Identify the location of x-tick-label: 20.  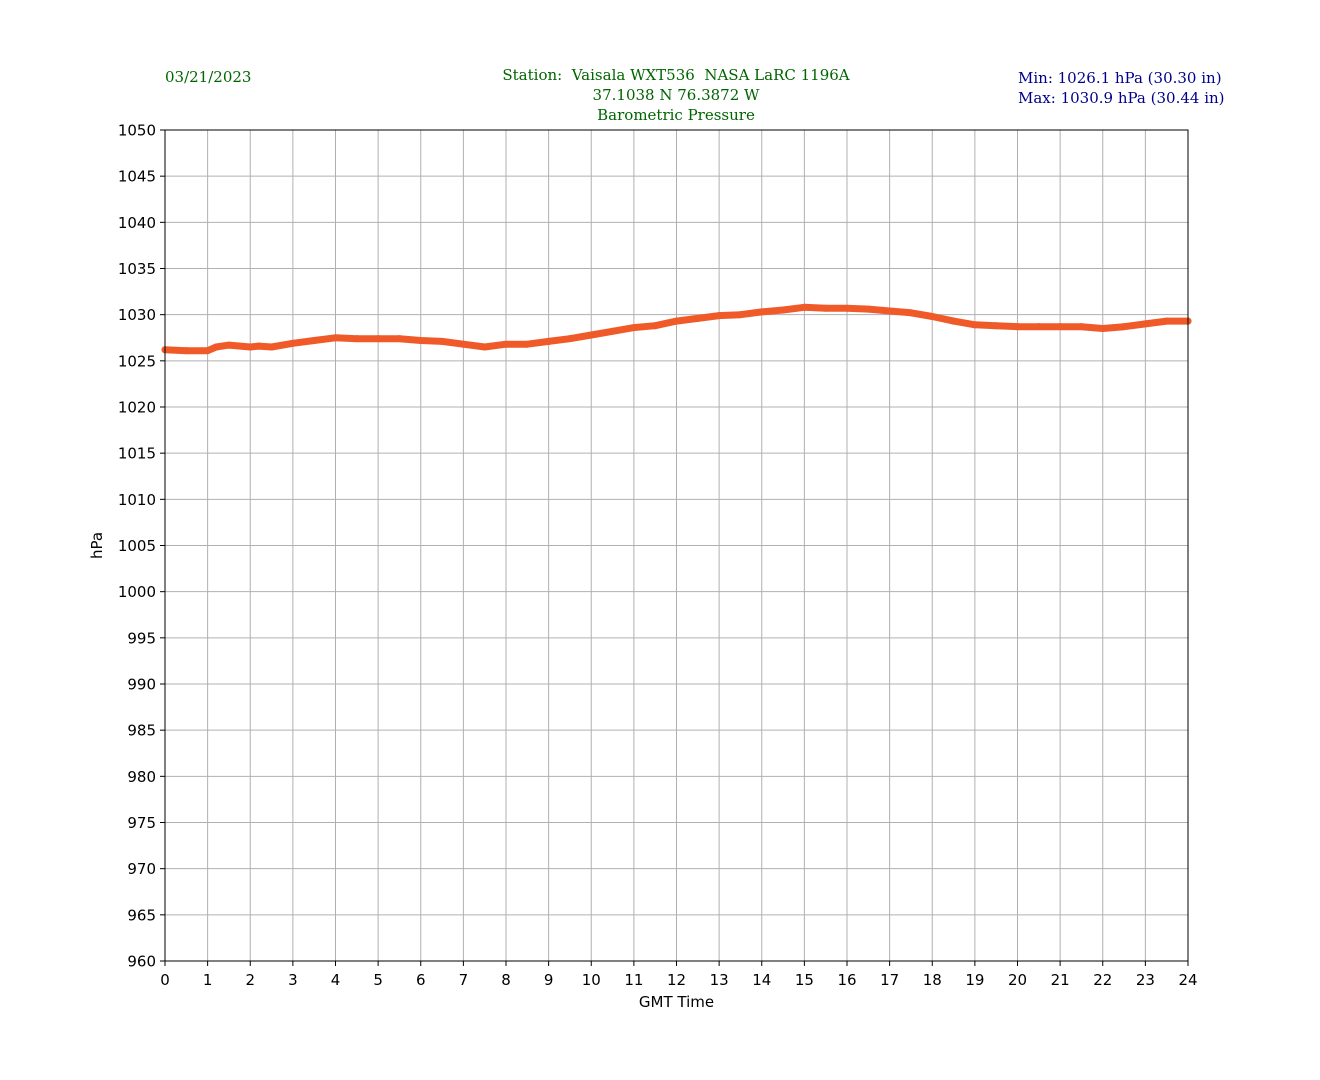
(1017, 980).